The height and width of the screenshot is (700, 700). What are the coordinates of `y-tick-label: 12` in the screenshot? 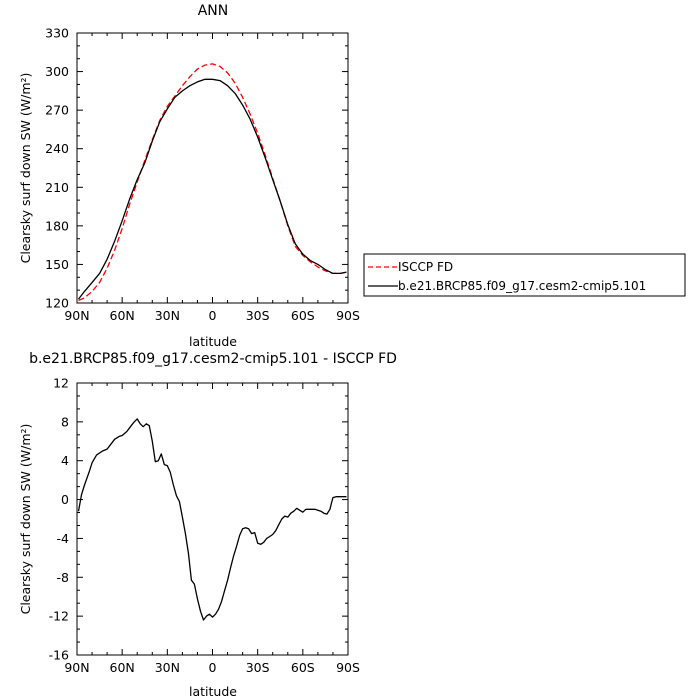 It's located at (61, 383).